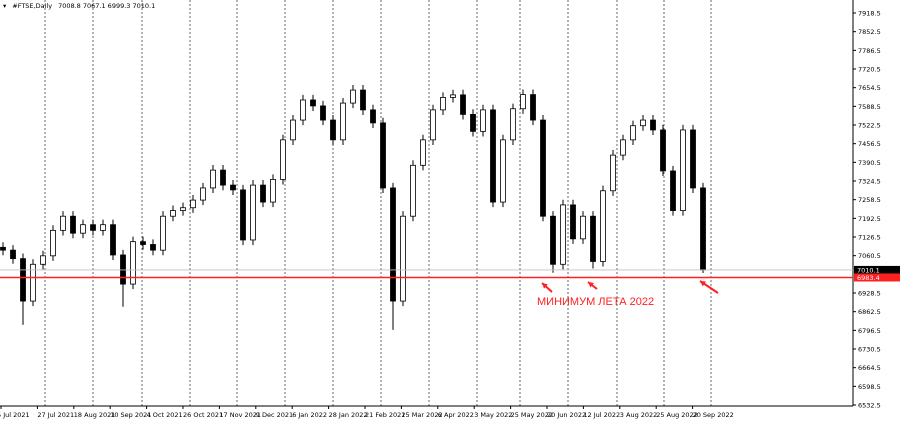  Describe the element at coordinates (566, 415) in the screenshot. I see `x-tick-label: 20 Jun 2022` at that location.